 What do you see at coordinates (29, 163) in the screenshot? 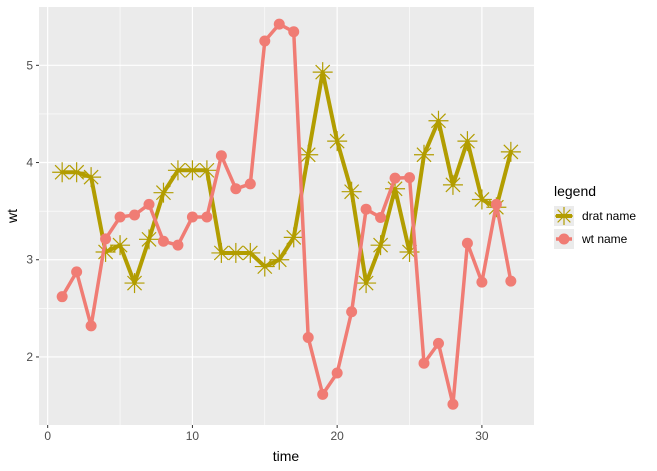
I see `y-tick-label: 4` at bounding box center [29, 163].